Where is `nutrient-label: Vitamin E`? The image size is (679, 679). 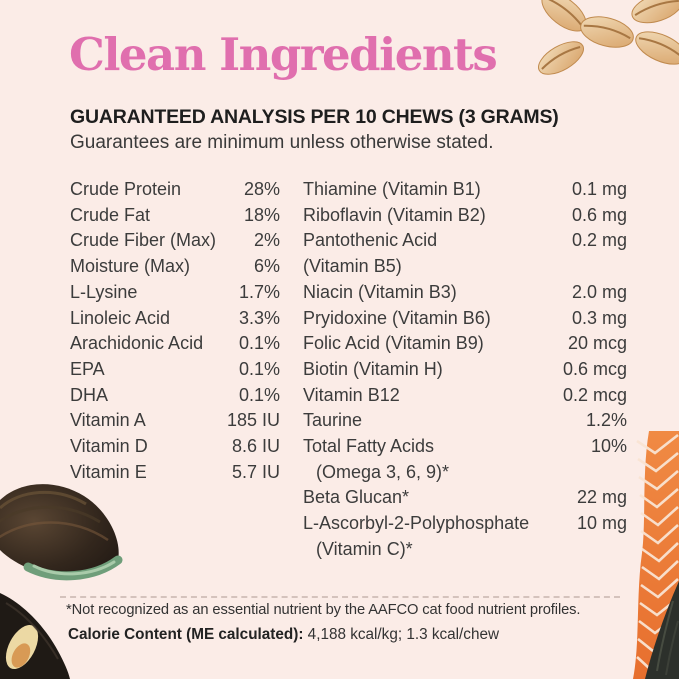
nutrient-label: Vitamin E is located at coordinates (108, 471).